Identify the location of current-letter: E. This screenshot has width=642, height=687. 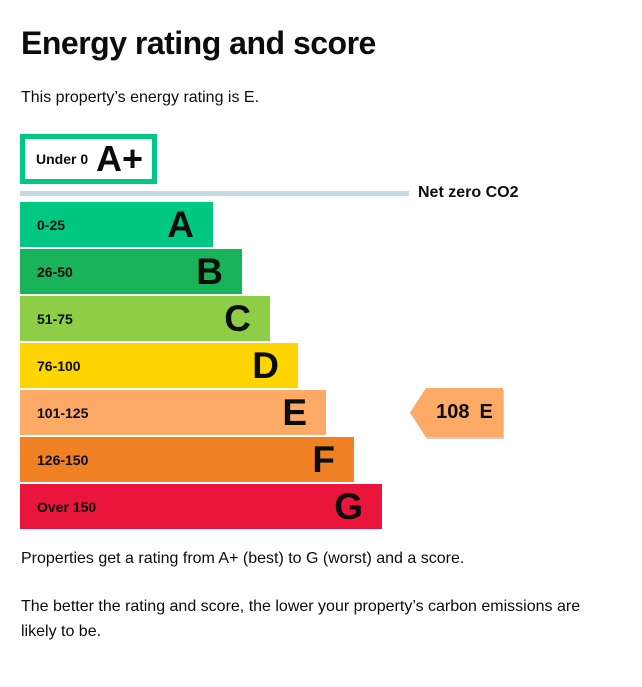
(486, 412).